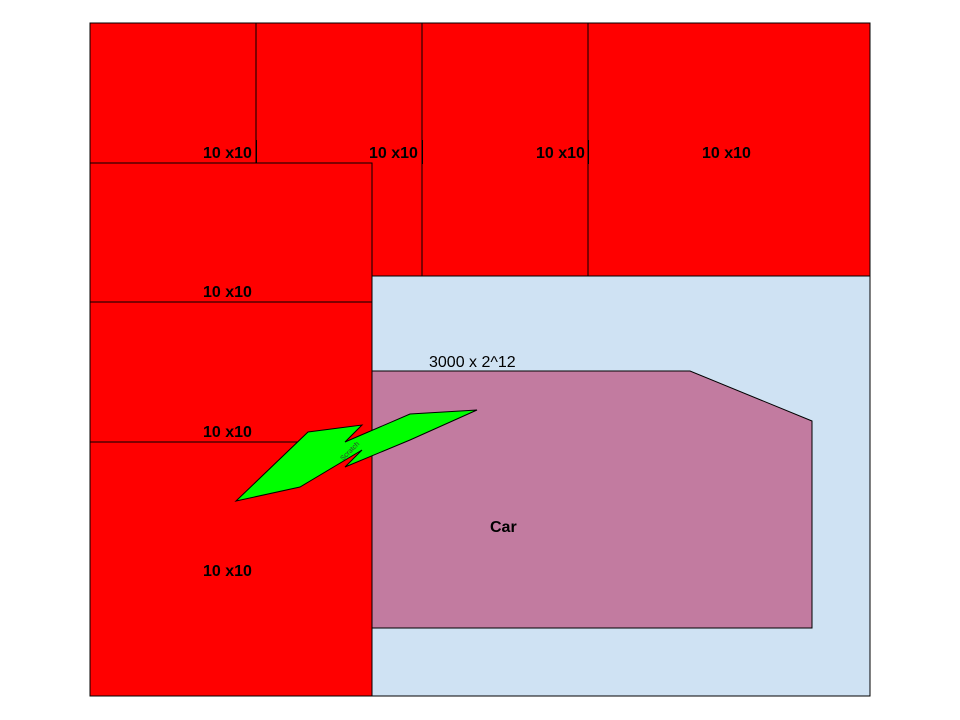 Image resolution: width=960 pixels, height=720 pixels. Describe the element at coordinates (227, 153) in the screenshot. I see `tile-label-top-1: 10 x10` at that location.